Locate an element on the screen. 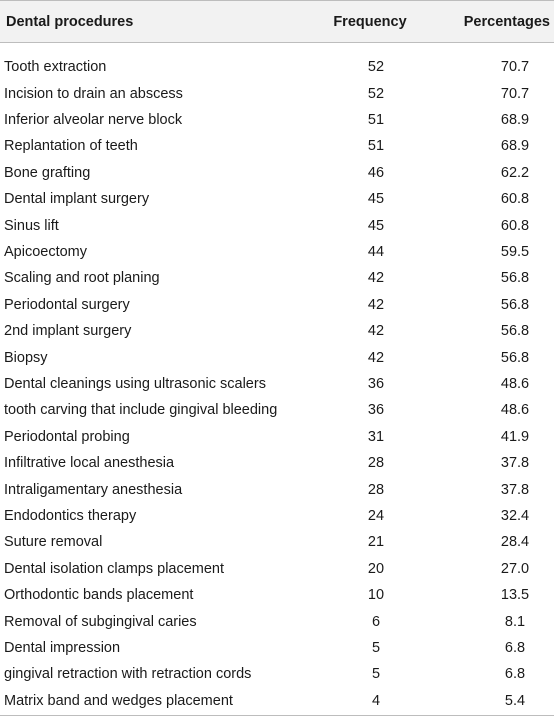 This screenshot has width=556, height=724. frequency-cell: 21 is located at coordinates (376, 542).